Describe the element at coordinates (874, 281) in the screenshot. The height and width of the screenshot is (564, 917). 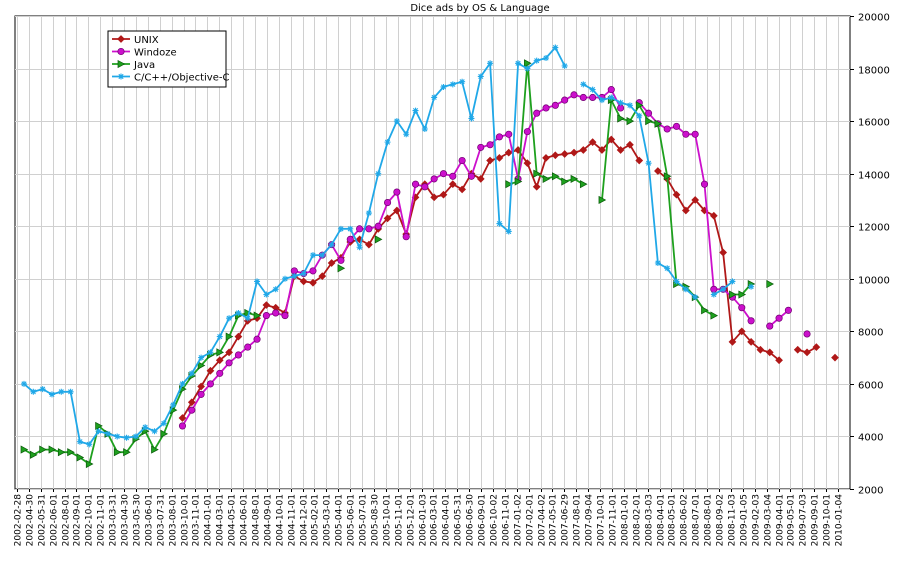
I see `y-tick-label: 10000` at that location.